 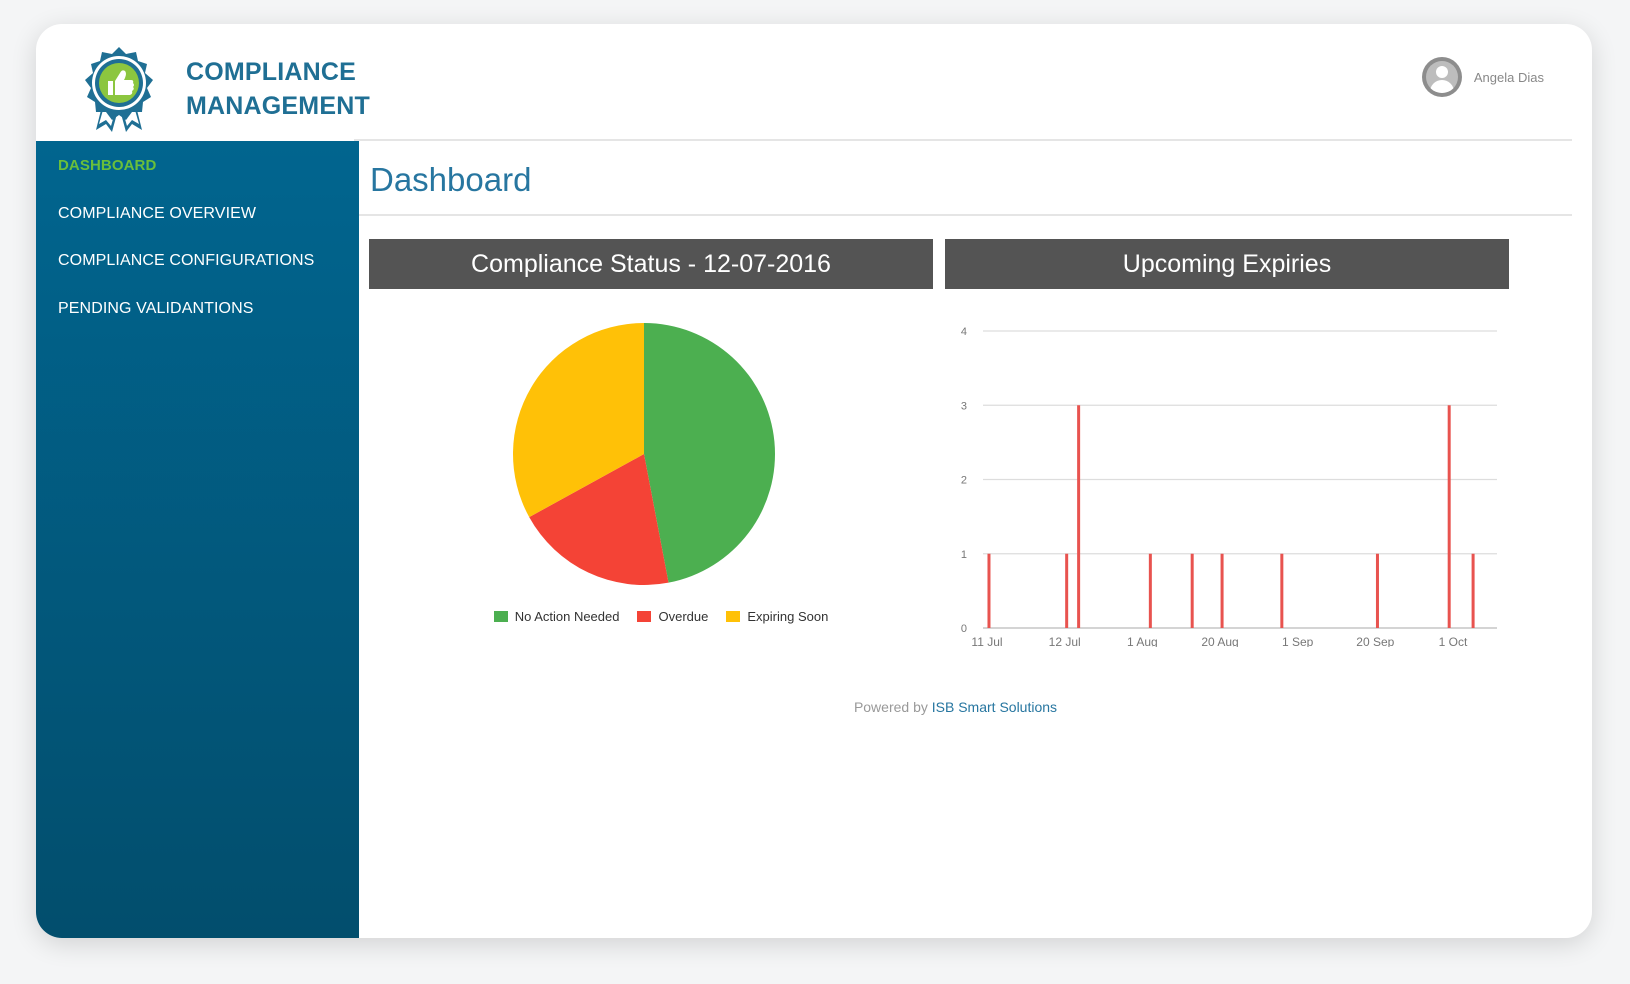 I want to click on y-tick-label: 2, so click(x=964, y=481).